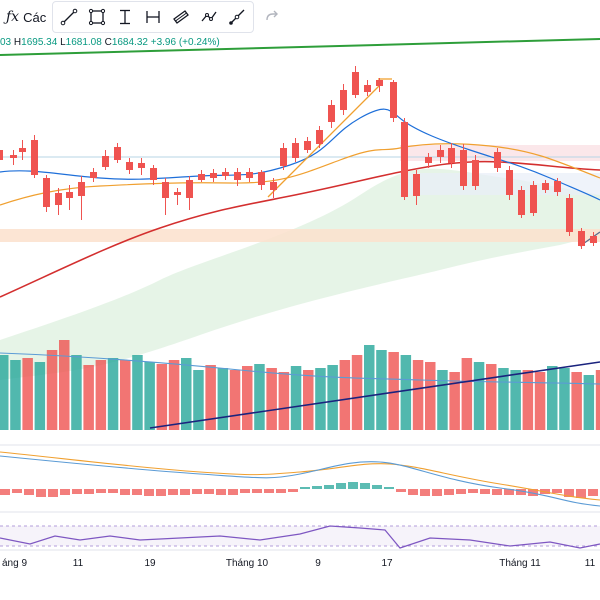 Image resolution: width=600 pixels, height=600 pixels. I want to click on low-value: 1681.08, so click(83, 42).